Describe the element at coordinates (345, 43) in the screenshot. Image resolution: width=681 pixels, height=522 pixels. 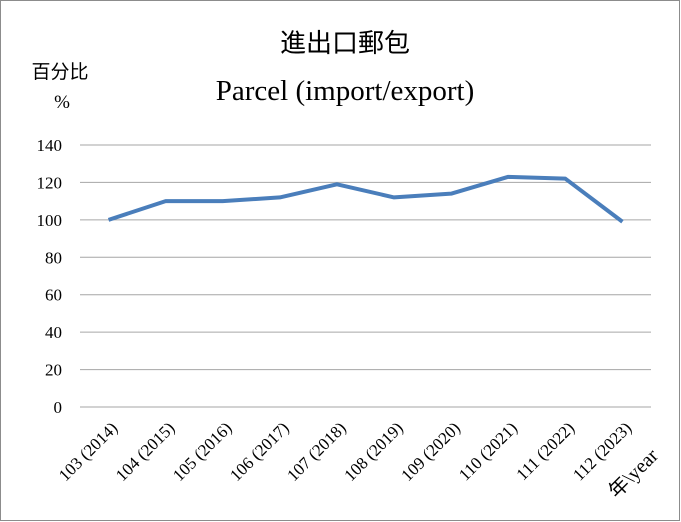
I see `chart-title: 進出口郵包` at that location.